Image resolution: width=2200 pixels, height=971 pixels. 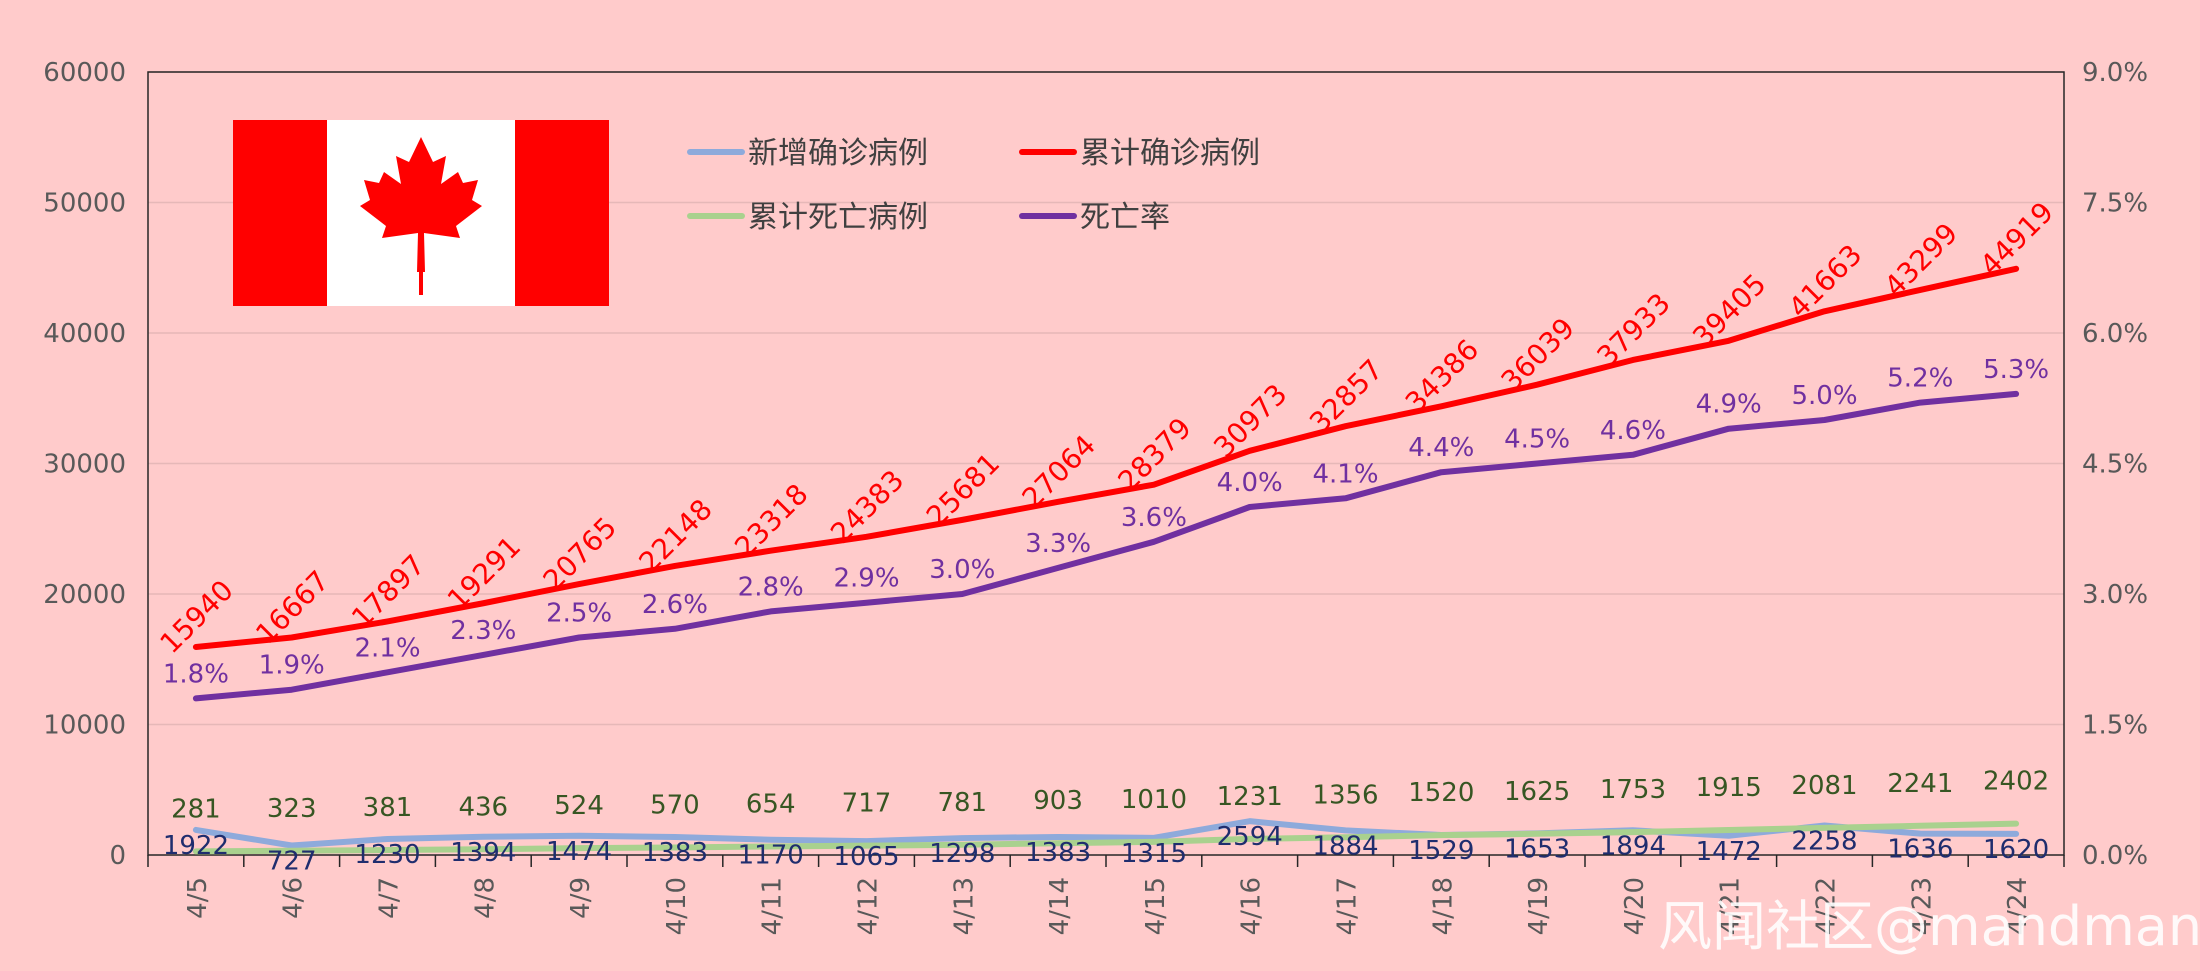 What do you see at coordinates (962, 854) in the screenshot?
I see `data-label-new: 1298` at bounding box center [962, 854].